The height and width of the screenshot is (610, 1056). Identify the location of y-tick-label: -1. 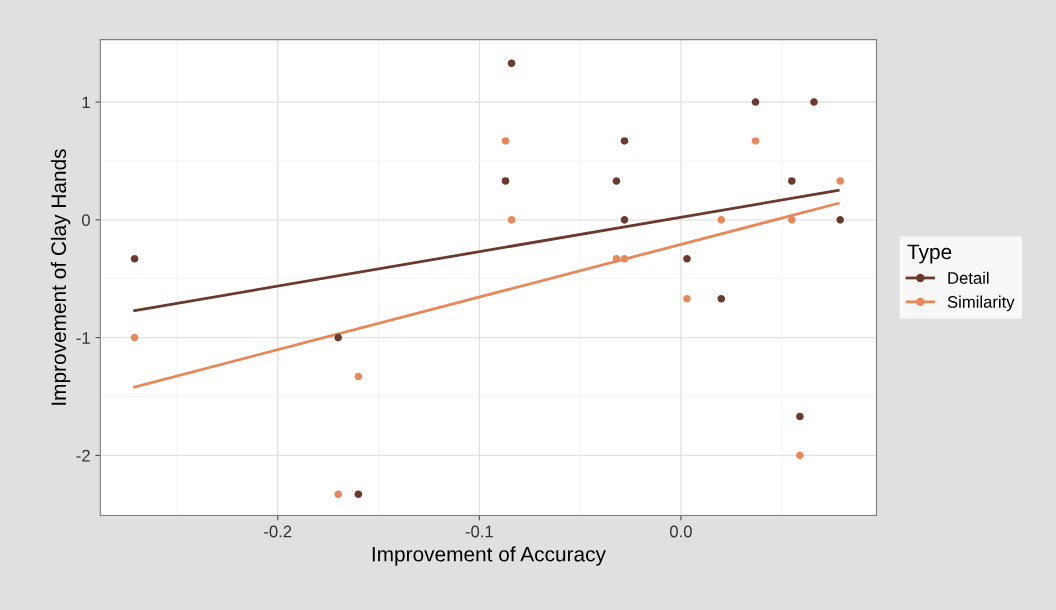
(83, 338).